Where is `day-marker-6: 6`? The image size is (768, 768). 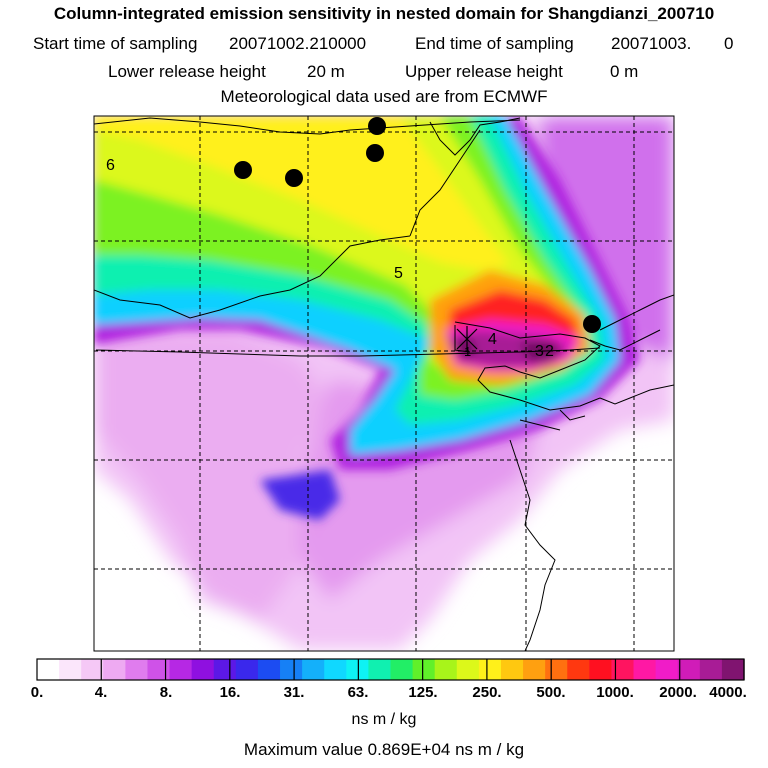 day-marker-6: 6 is located at coordinates (110, 165).